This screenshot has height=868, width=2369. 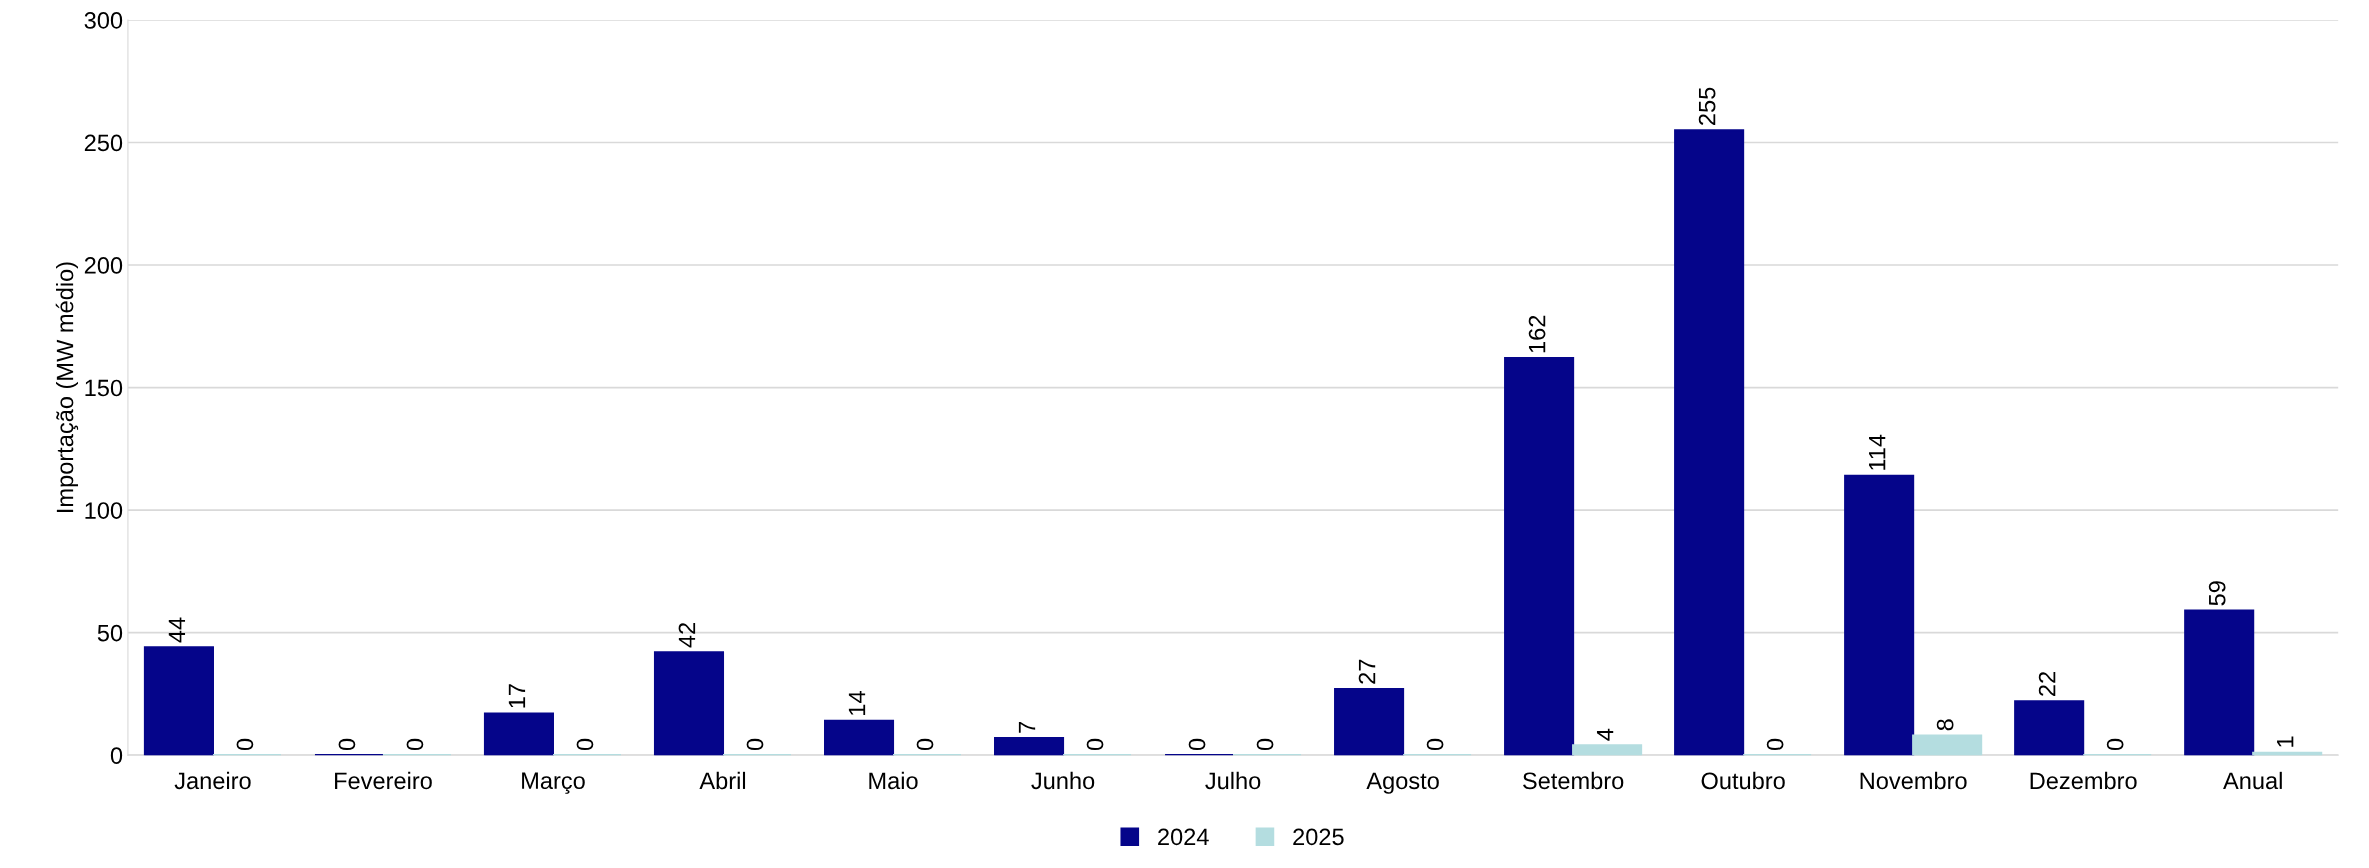 I want to click on x-tick-label: Agosto, so click(x=1402, y=783).